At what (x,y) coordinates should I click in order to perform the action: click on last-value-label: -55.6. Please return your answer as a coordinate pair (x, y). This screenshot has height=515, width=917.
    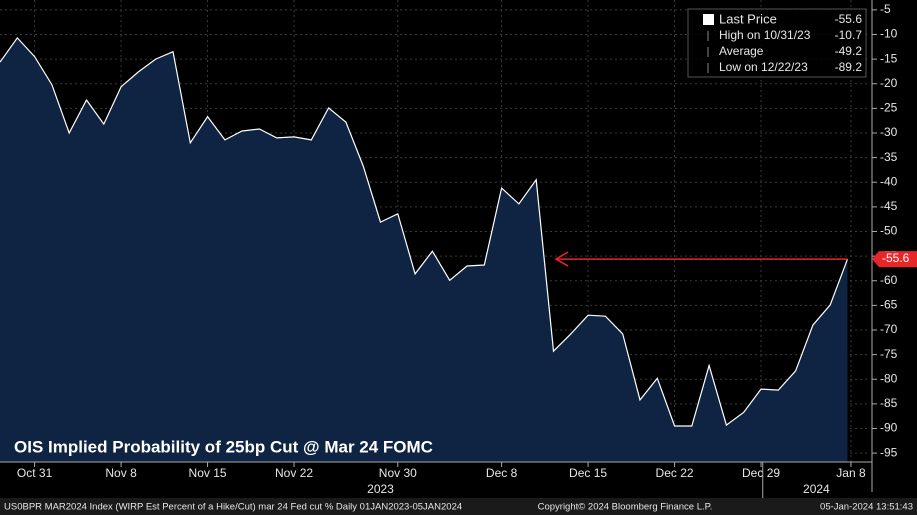
    Looking at the image, I should click on (896, 258).